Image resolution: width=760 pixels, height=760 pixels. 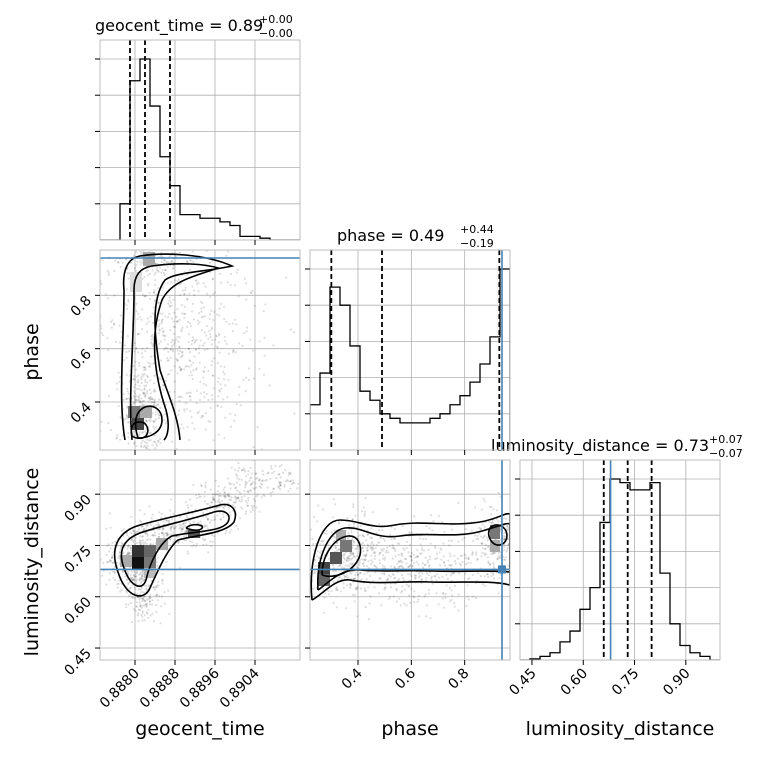 I want to click on scatter-geocent-time-luminosity-distance-marks, so click(x=200, y=541).